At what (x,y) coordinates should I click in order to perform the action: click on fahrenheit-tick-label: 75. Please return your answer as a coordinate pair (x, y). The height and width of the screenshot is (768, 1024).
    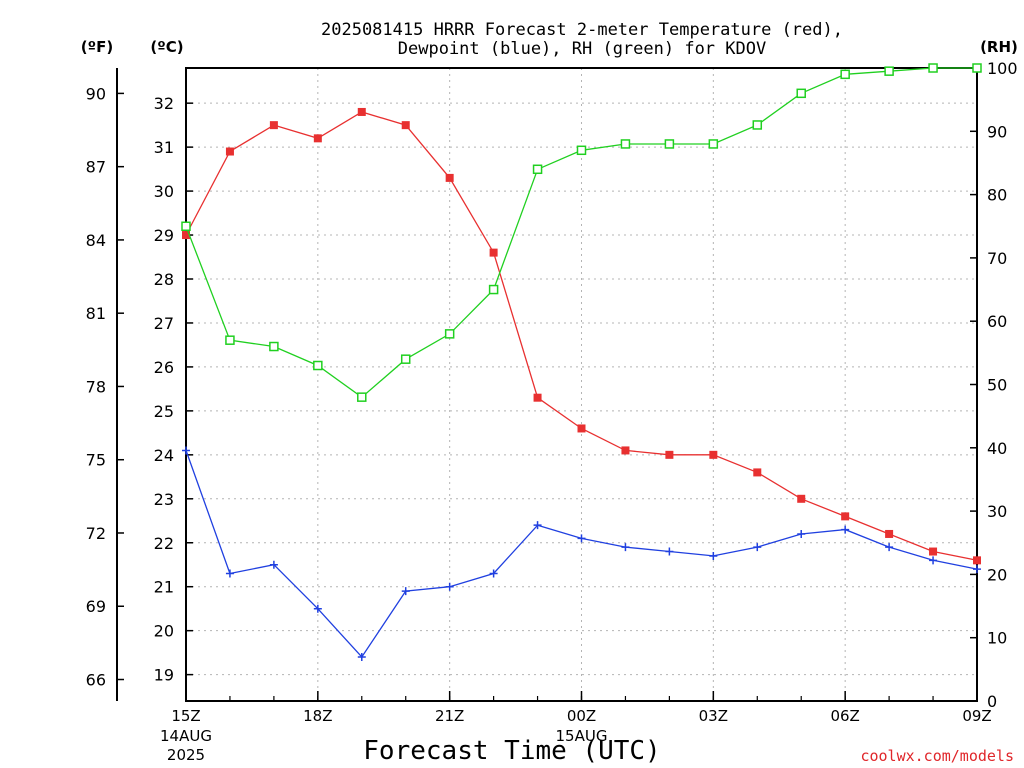
    Looking at the image, I should click on (96, 460).